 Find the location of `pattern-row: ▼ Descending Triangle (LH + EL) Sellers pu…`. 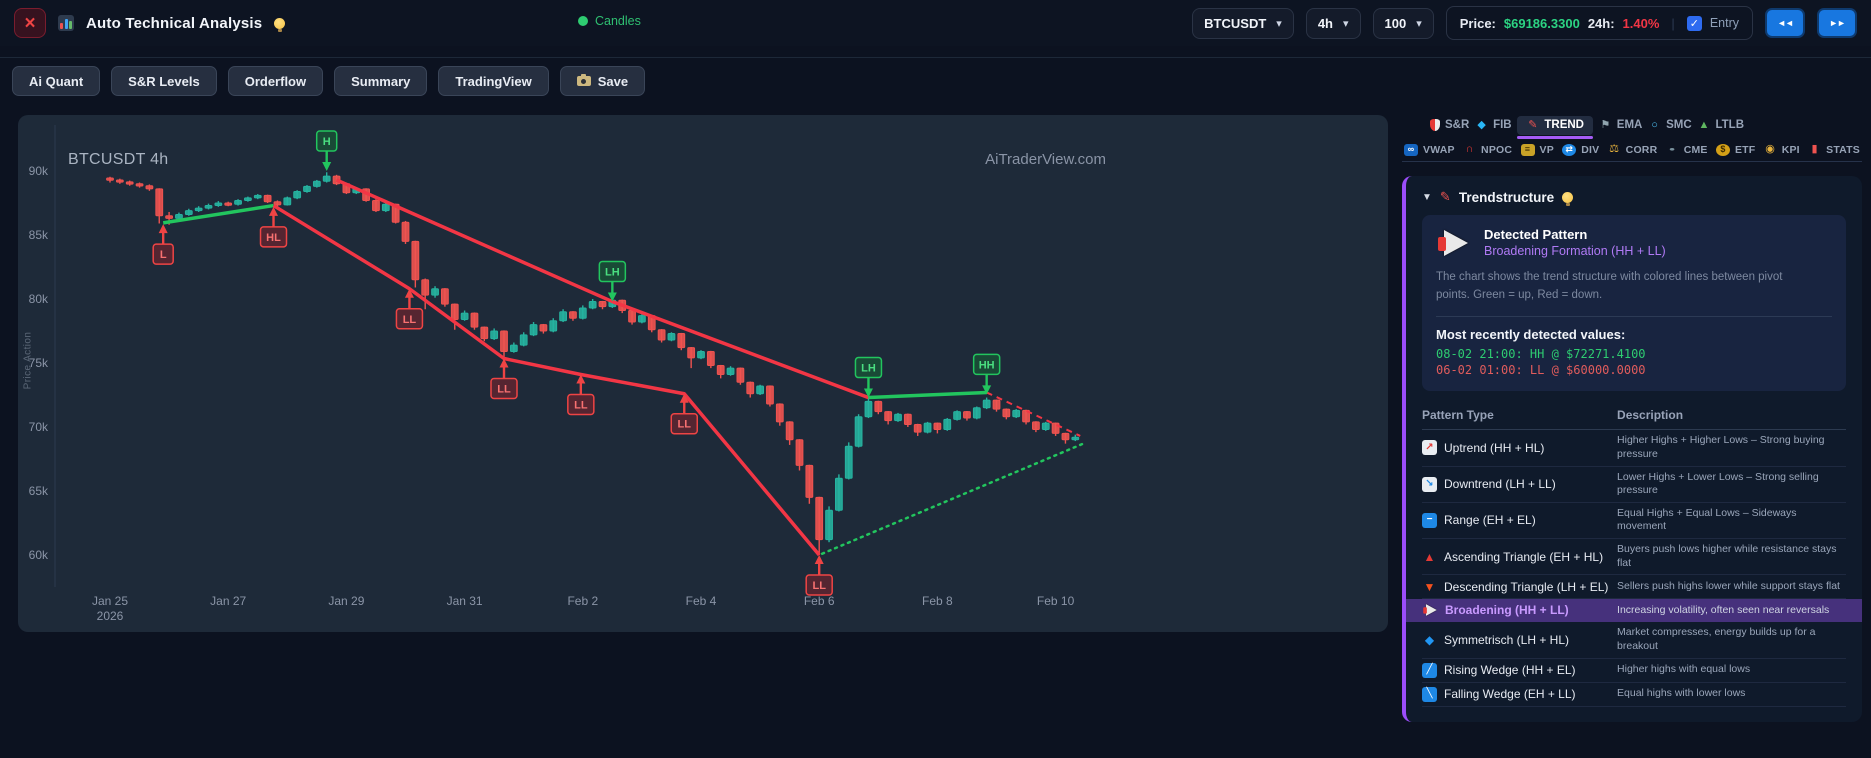

pattern-row: ▼ Descending Triangle (LH + EL) Sellers pu… is located at coordinates (1634, 587).